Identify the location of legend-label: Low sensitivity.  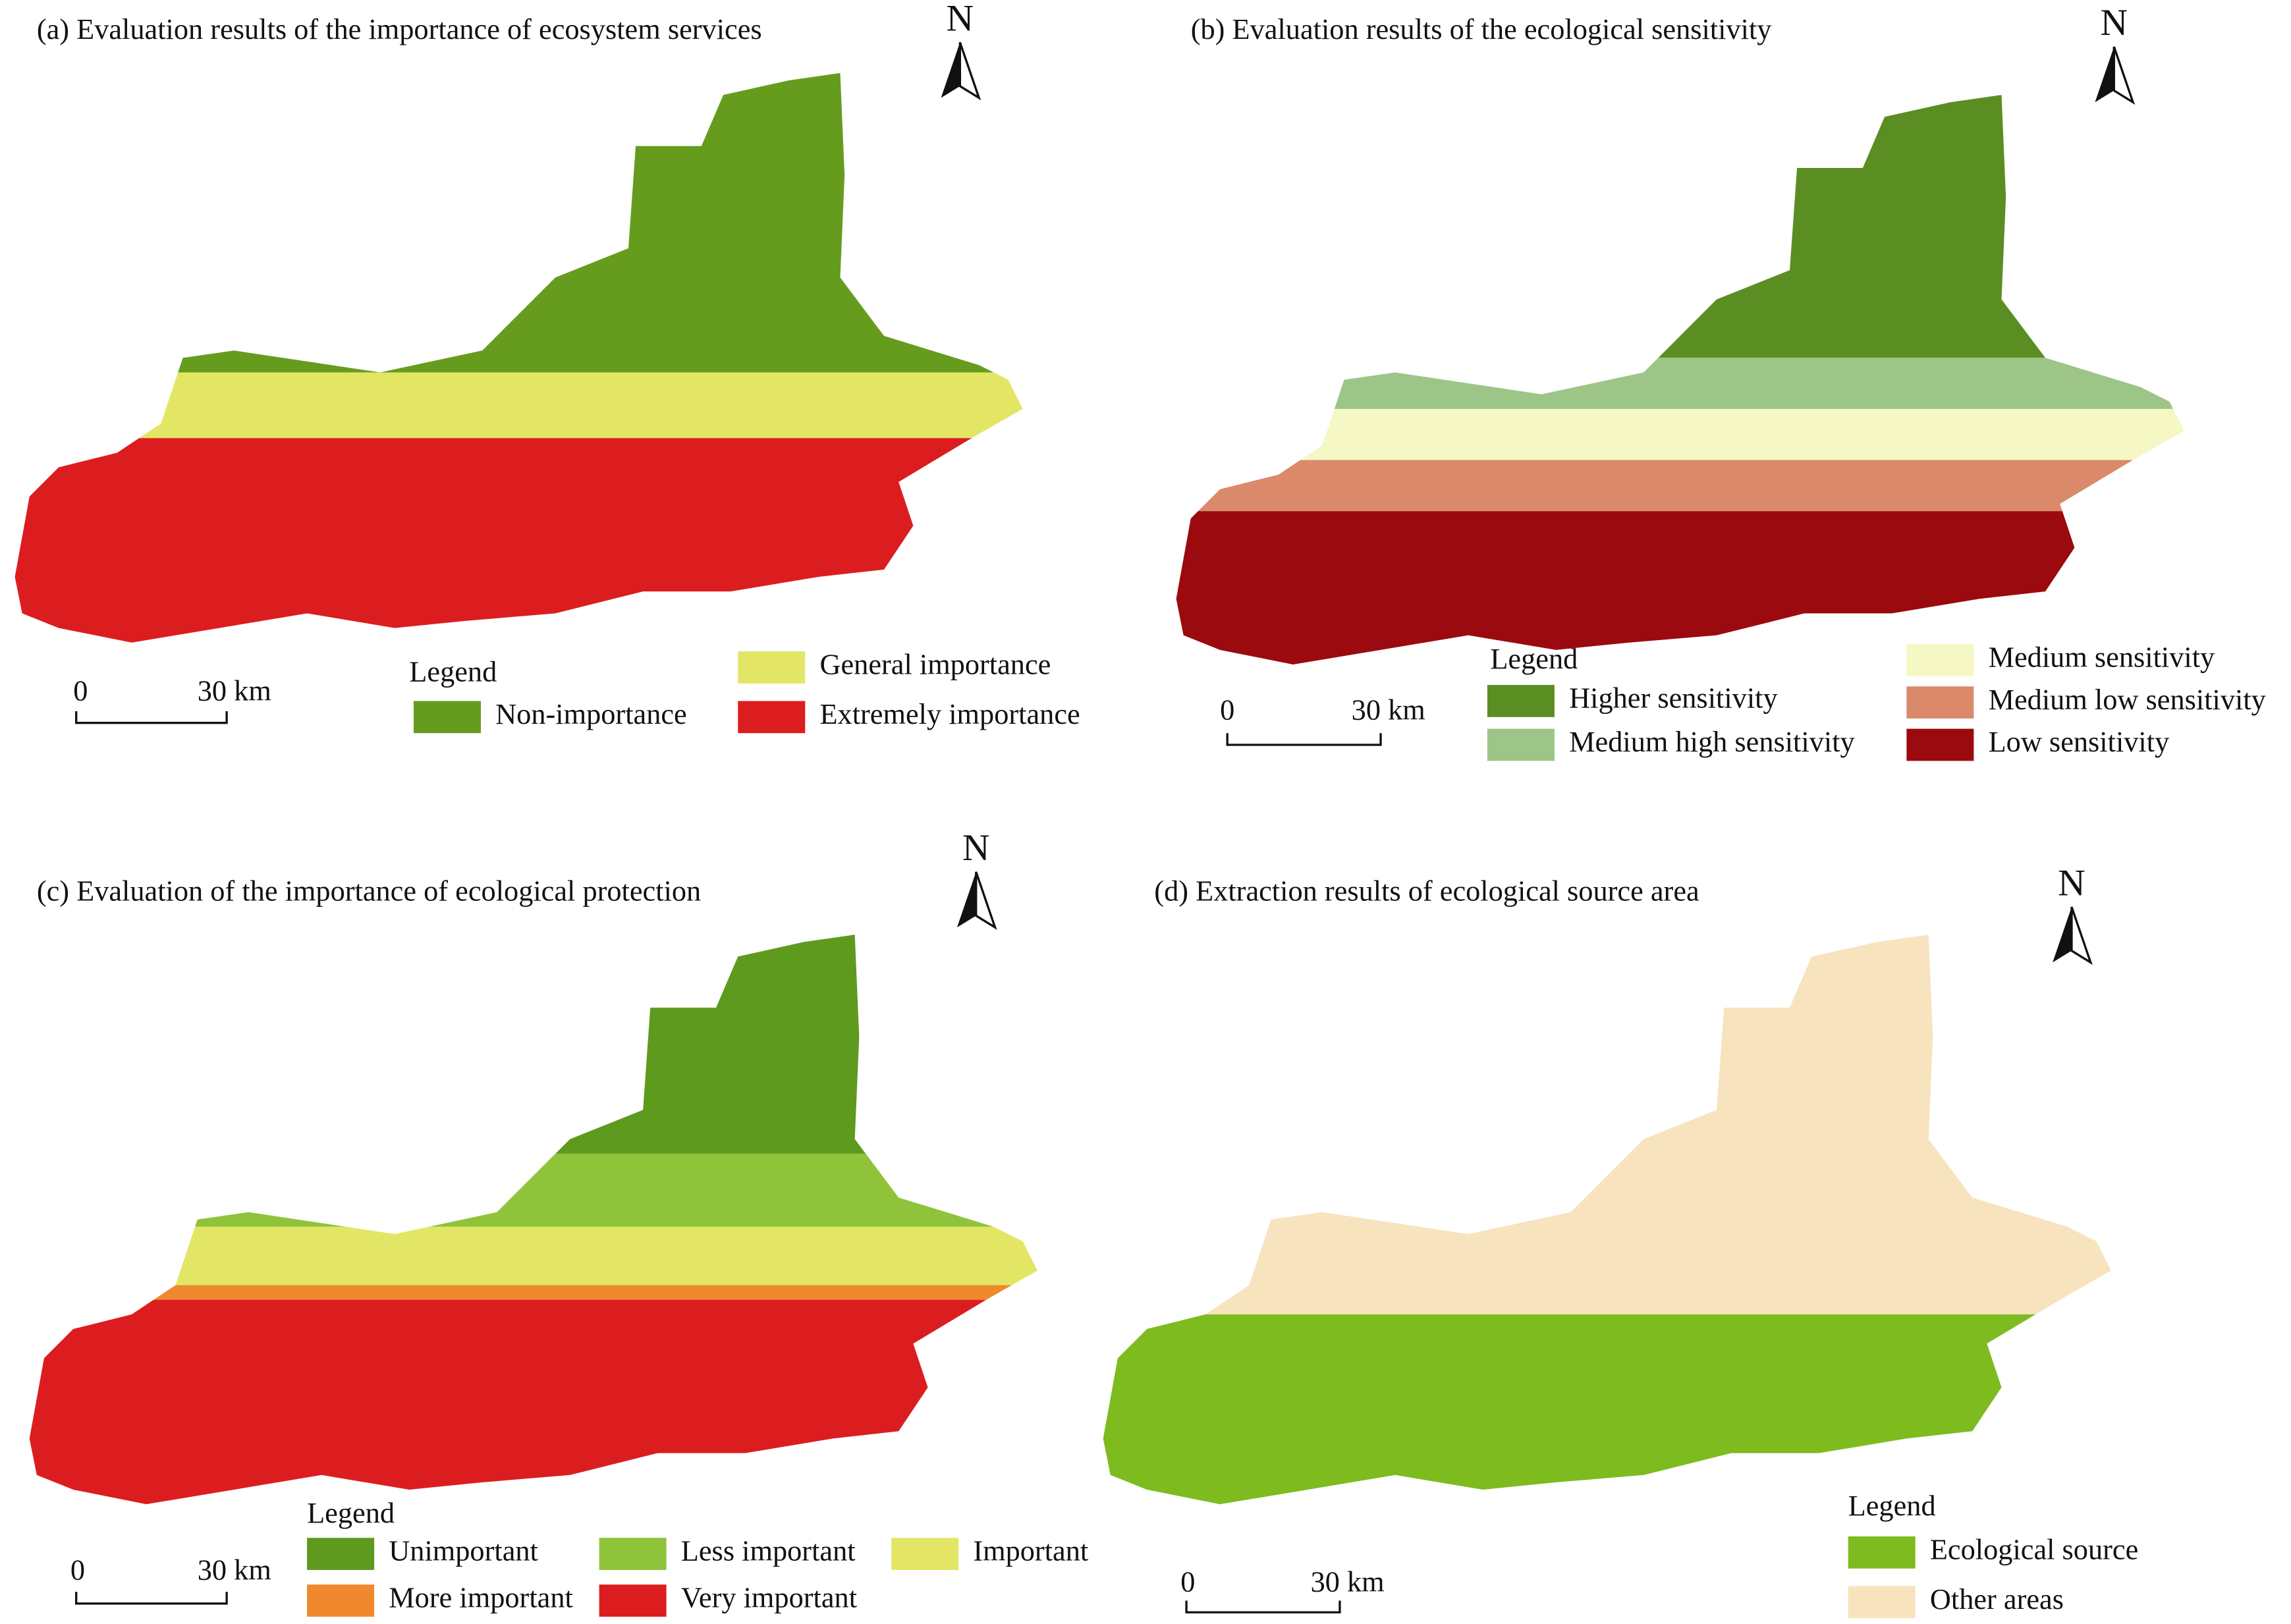
(2079, 742).